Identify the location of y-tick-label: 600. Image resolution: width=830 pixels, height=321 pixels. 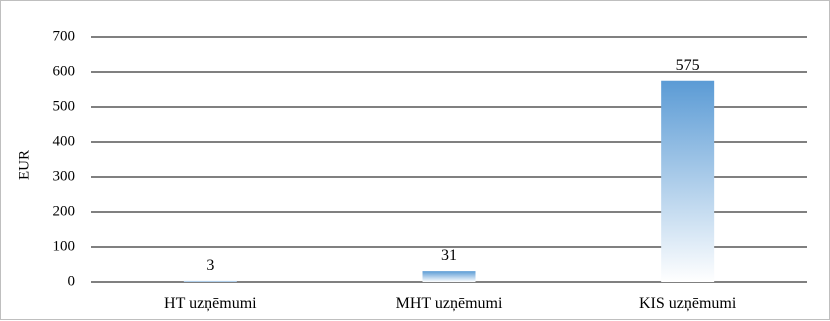
(64, 71).